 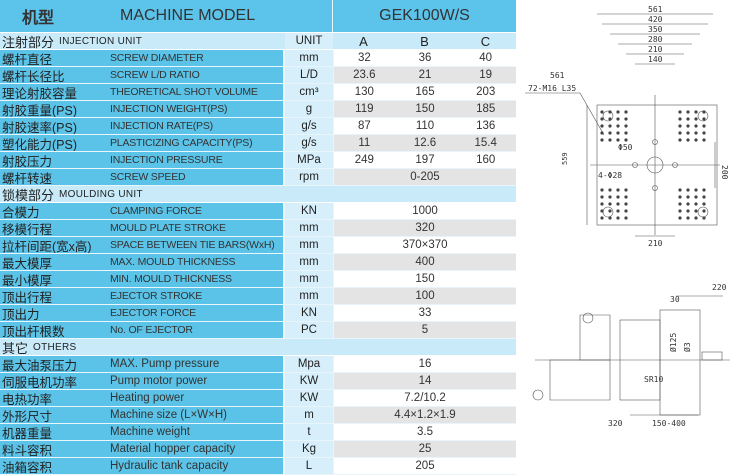 I want to click on row-label: 移模行程 MOULD PLATE STROKE, so click(x=142, y=228).